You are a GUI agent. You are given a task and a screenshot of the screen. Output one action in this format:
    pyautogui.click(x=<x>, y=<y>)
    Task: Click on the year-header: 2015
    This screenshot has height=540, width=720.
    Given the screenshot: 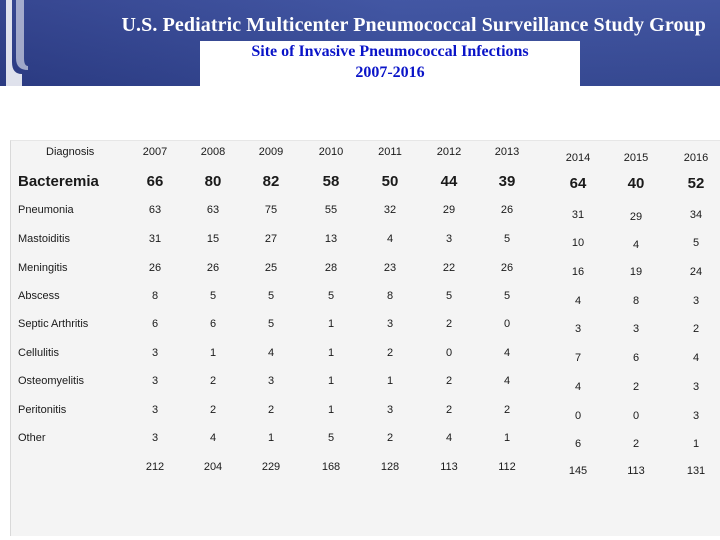 What is the action you would take?
    pyautogui.click(x=636, y=158)
    